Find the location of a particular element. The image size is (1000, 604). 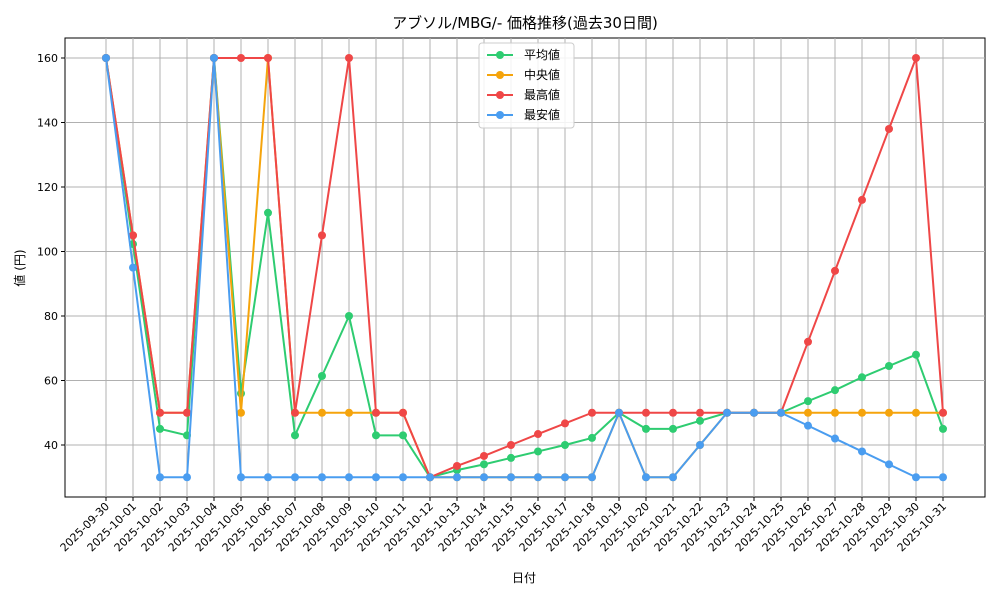

y-axis-ticks: 40 60 80 100 120 140 160 is located at coordinates (51, 252).